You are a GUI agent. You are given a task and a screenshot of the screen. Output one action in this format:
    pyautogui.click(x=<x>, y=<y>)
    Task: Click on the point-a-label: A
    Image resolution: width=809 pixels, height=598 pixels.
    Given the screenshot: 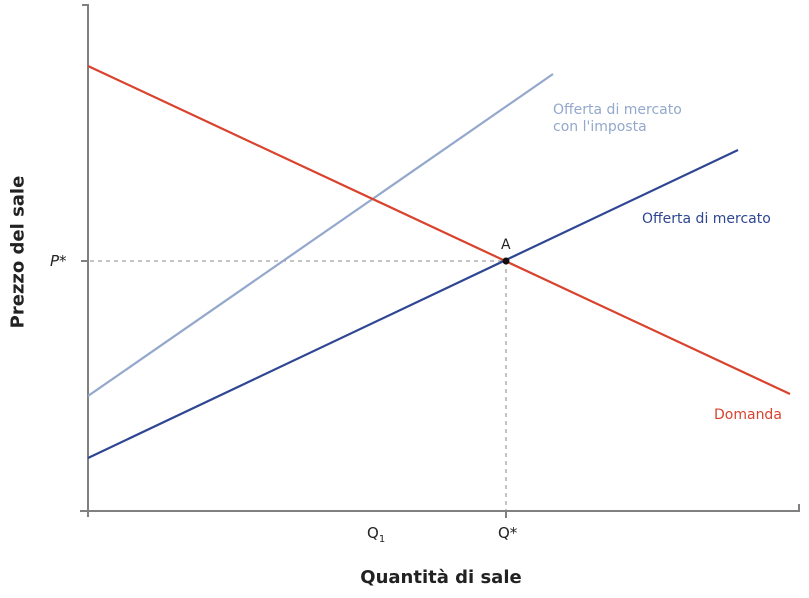 What is the action you would take?
    pyautogui.click(x=506, y=245)
    